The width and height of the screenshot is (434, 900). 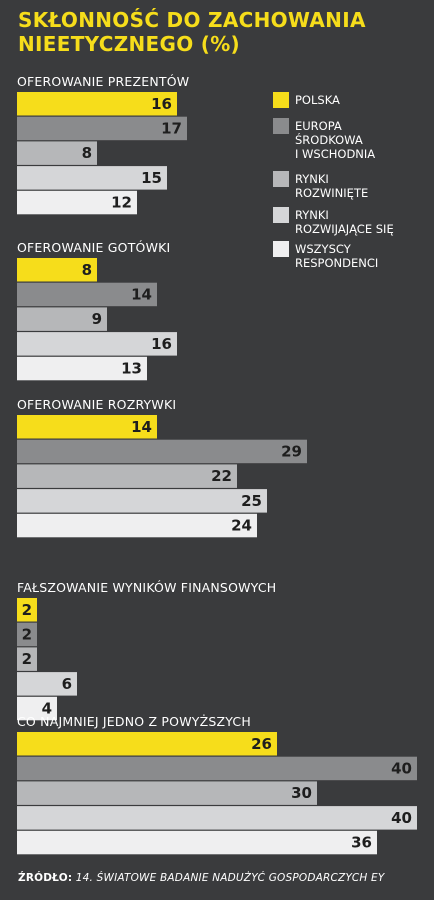 What do you see at coordinates (103, 81) in the screenshot?
I see `category-label: OFEROWANIE PREZENTÓW` at bounding box center [103, 81].